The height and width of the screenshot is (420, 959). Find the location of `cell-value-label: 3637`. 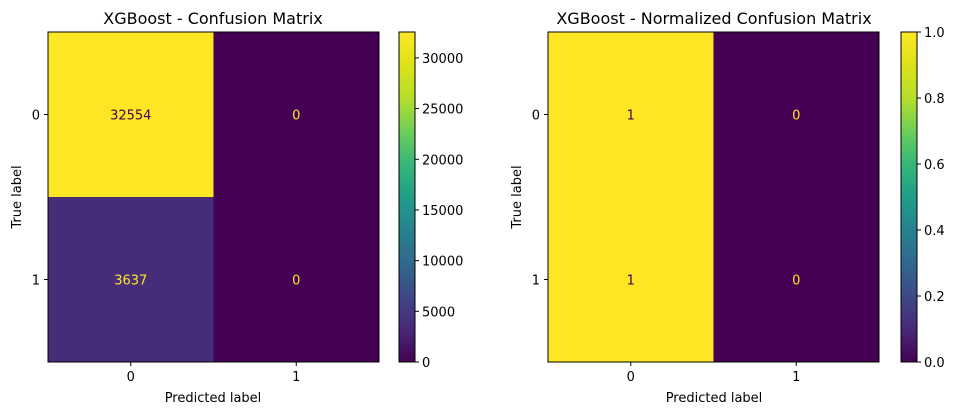

cell-value-label: 3637 is located at coordinates (130, 281).